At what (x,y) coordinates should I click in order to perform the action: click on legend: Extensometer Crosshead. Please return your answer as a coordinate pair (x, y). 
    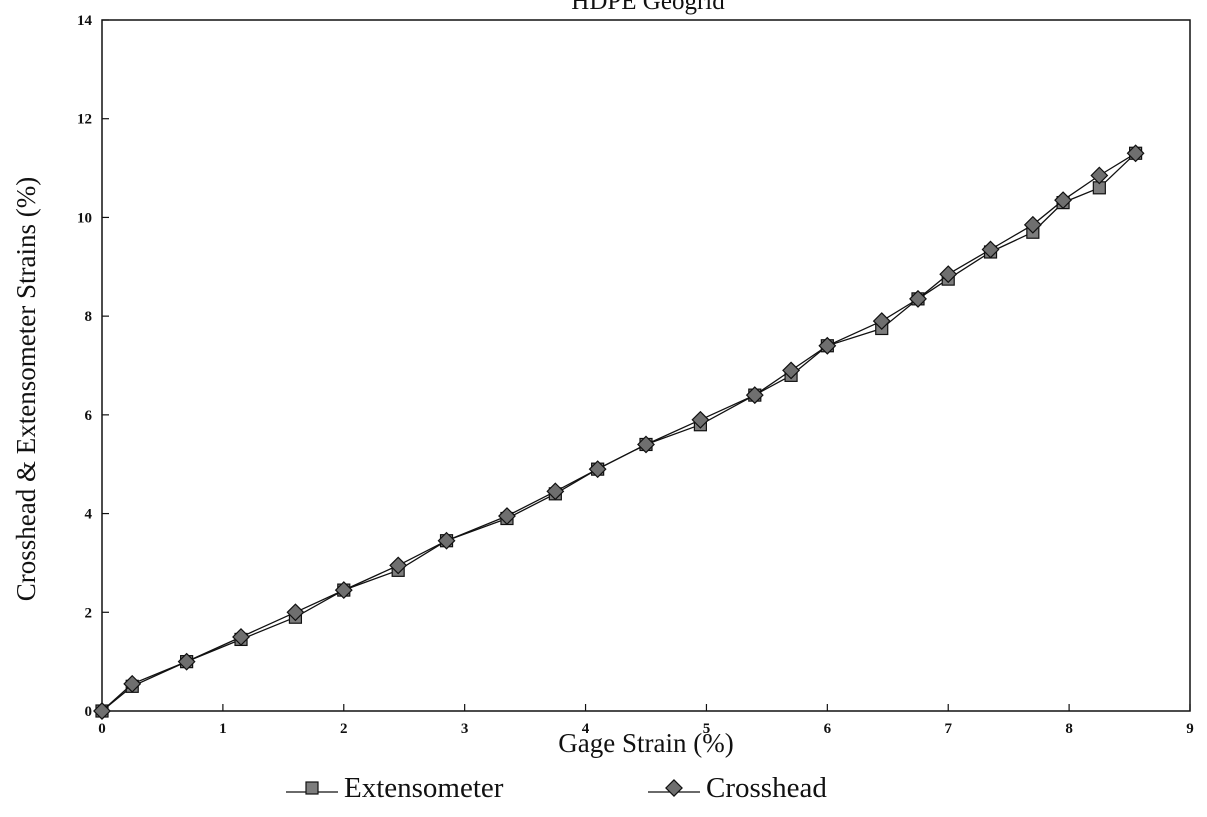
    Looking at the image, I should click on (556, 788).